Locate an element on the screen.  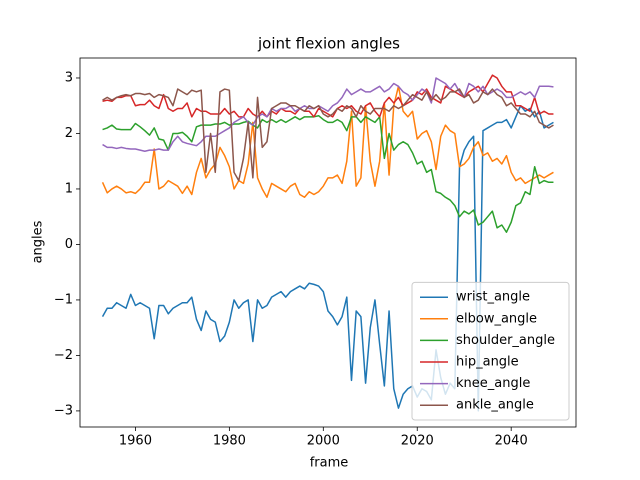
y-tick-label: 1 is located at coordinates (69, 188).